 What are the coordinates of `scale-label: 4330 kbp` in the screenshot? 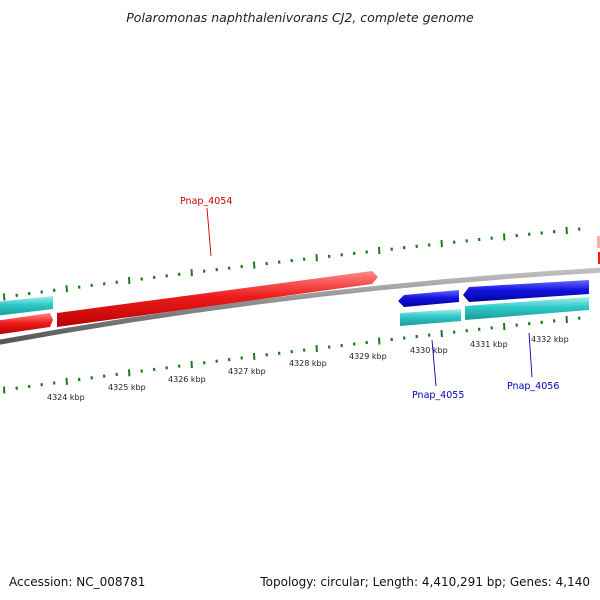 It's located at (429, 350).